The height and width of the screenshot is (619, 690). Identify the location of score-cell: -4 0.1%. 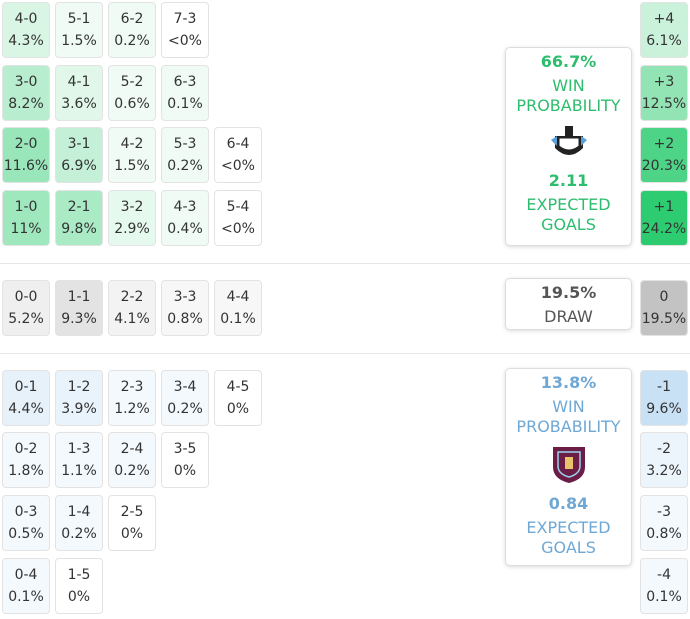
(664, 586).